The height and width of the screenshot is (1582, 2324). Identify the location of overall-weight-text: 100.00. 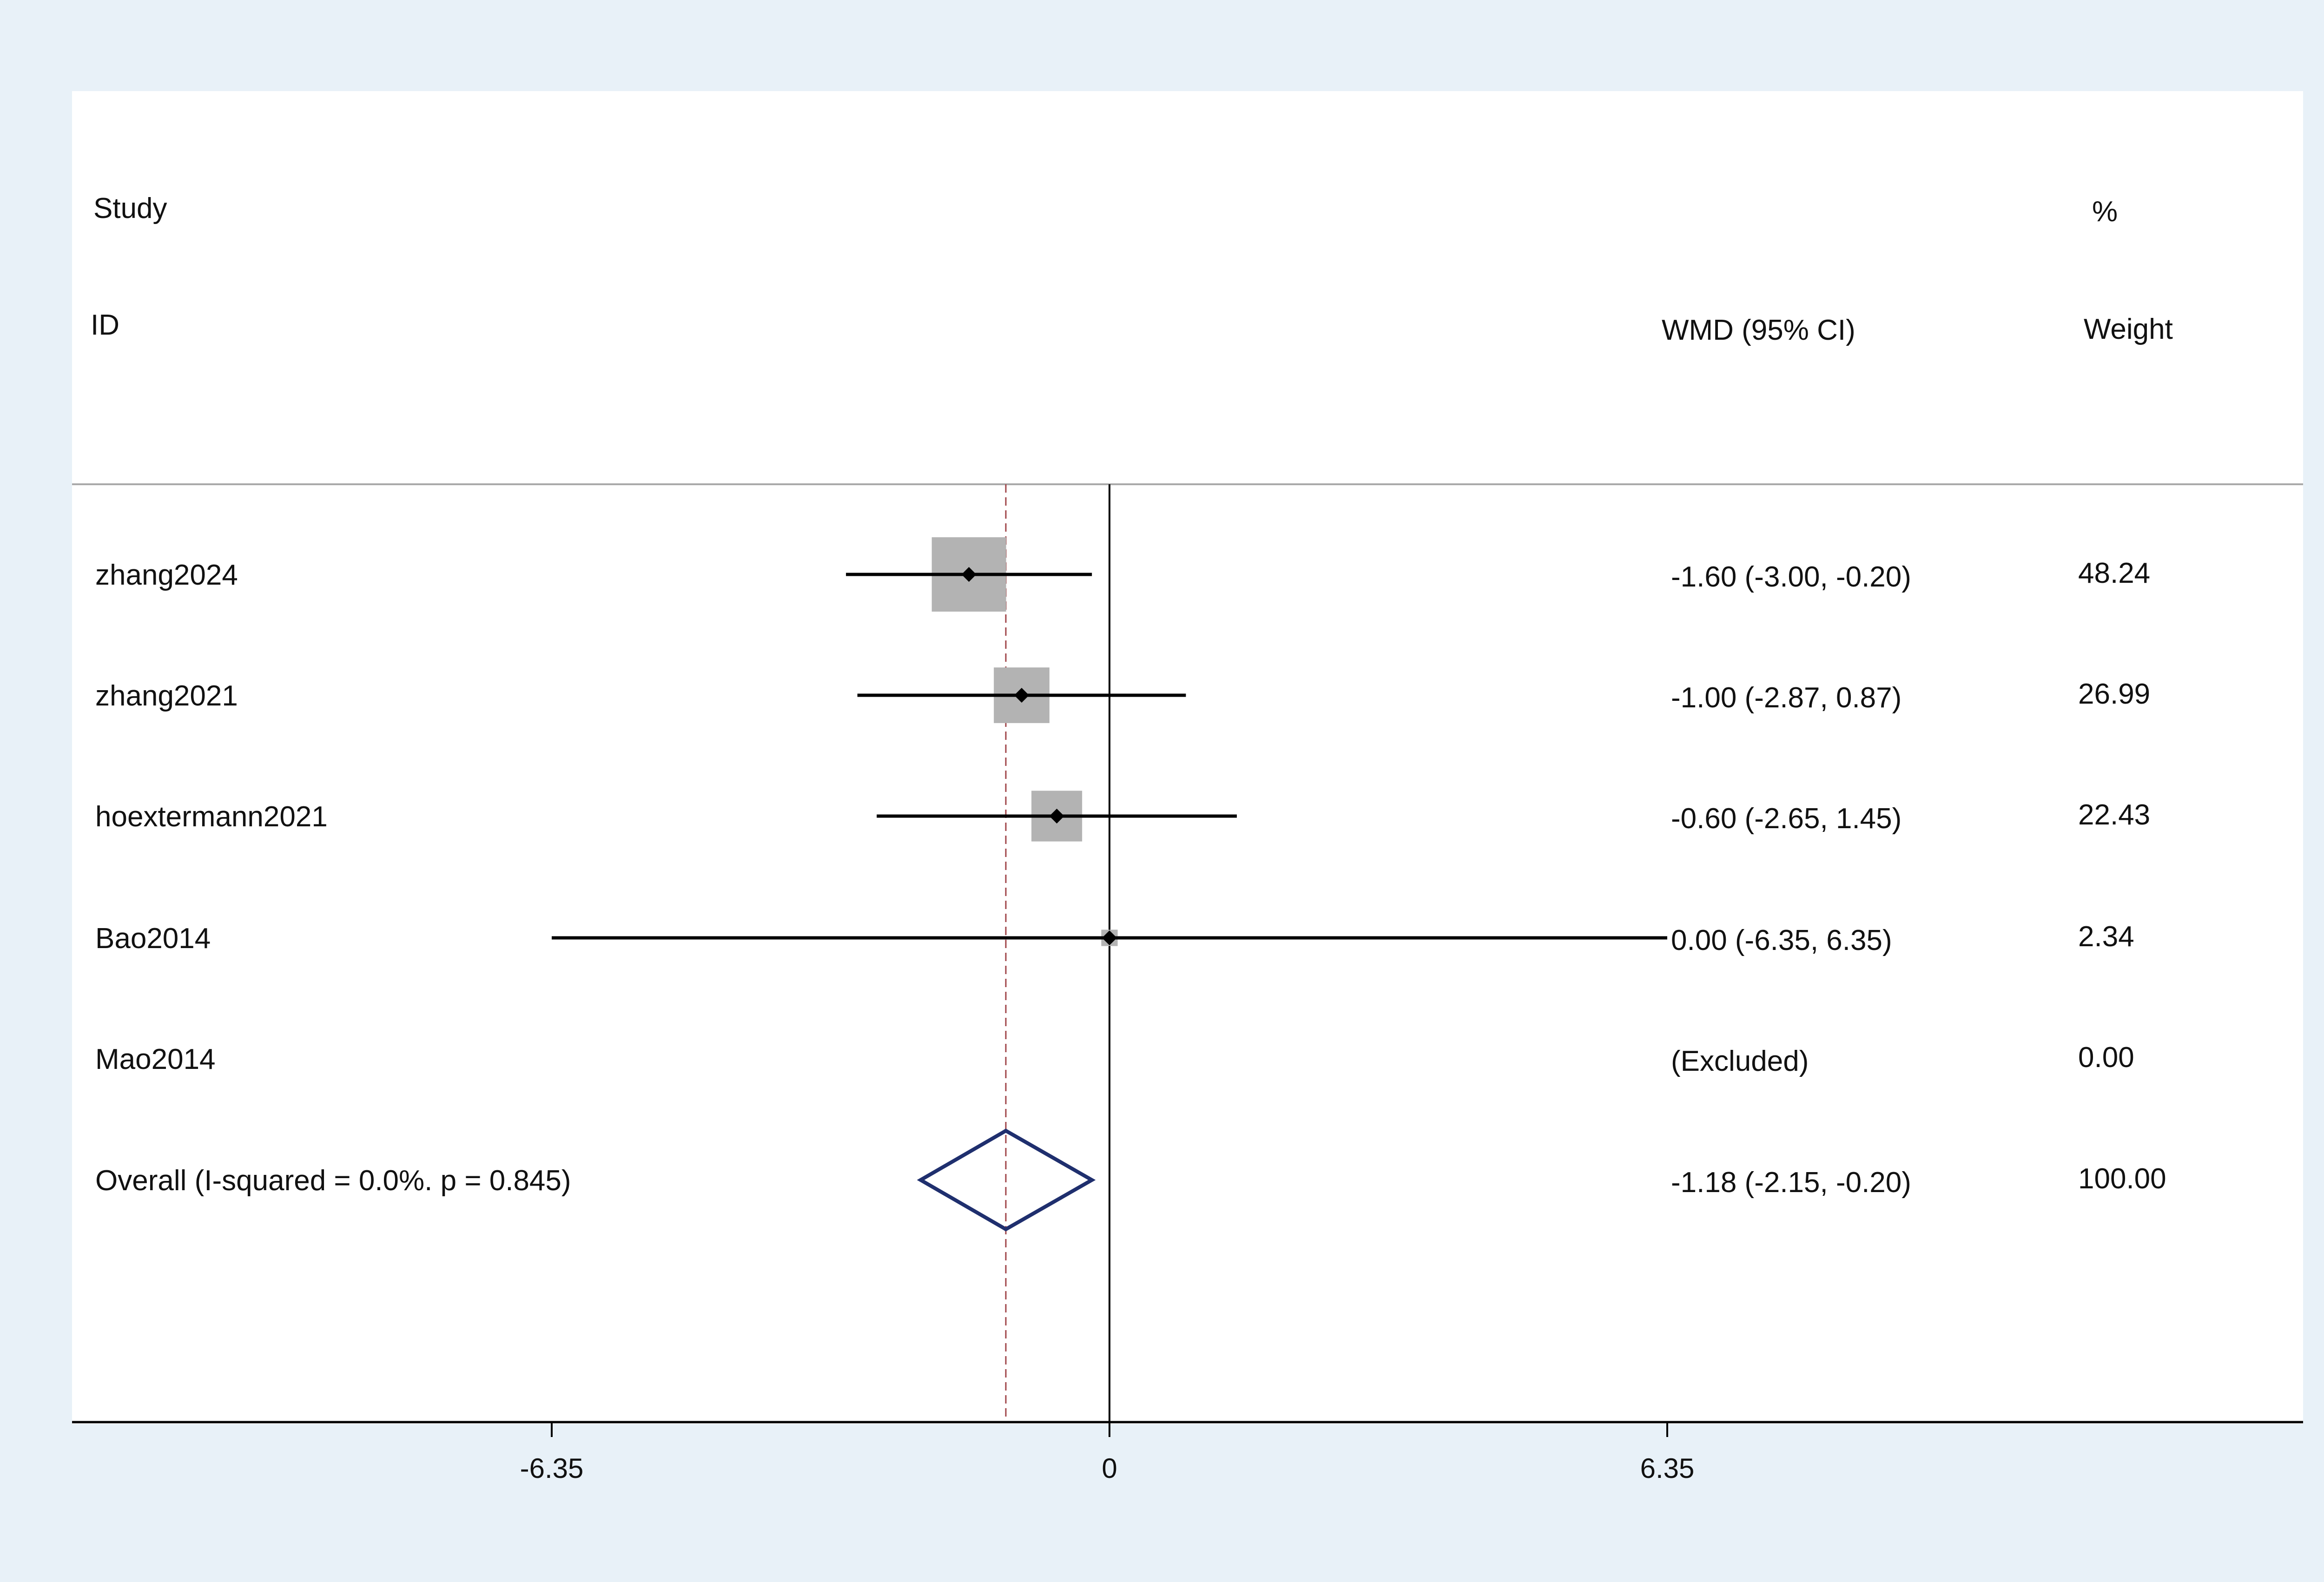
(2122, 1179).